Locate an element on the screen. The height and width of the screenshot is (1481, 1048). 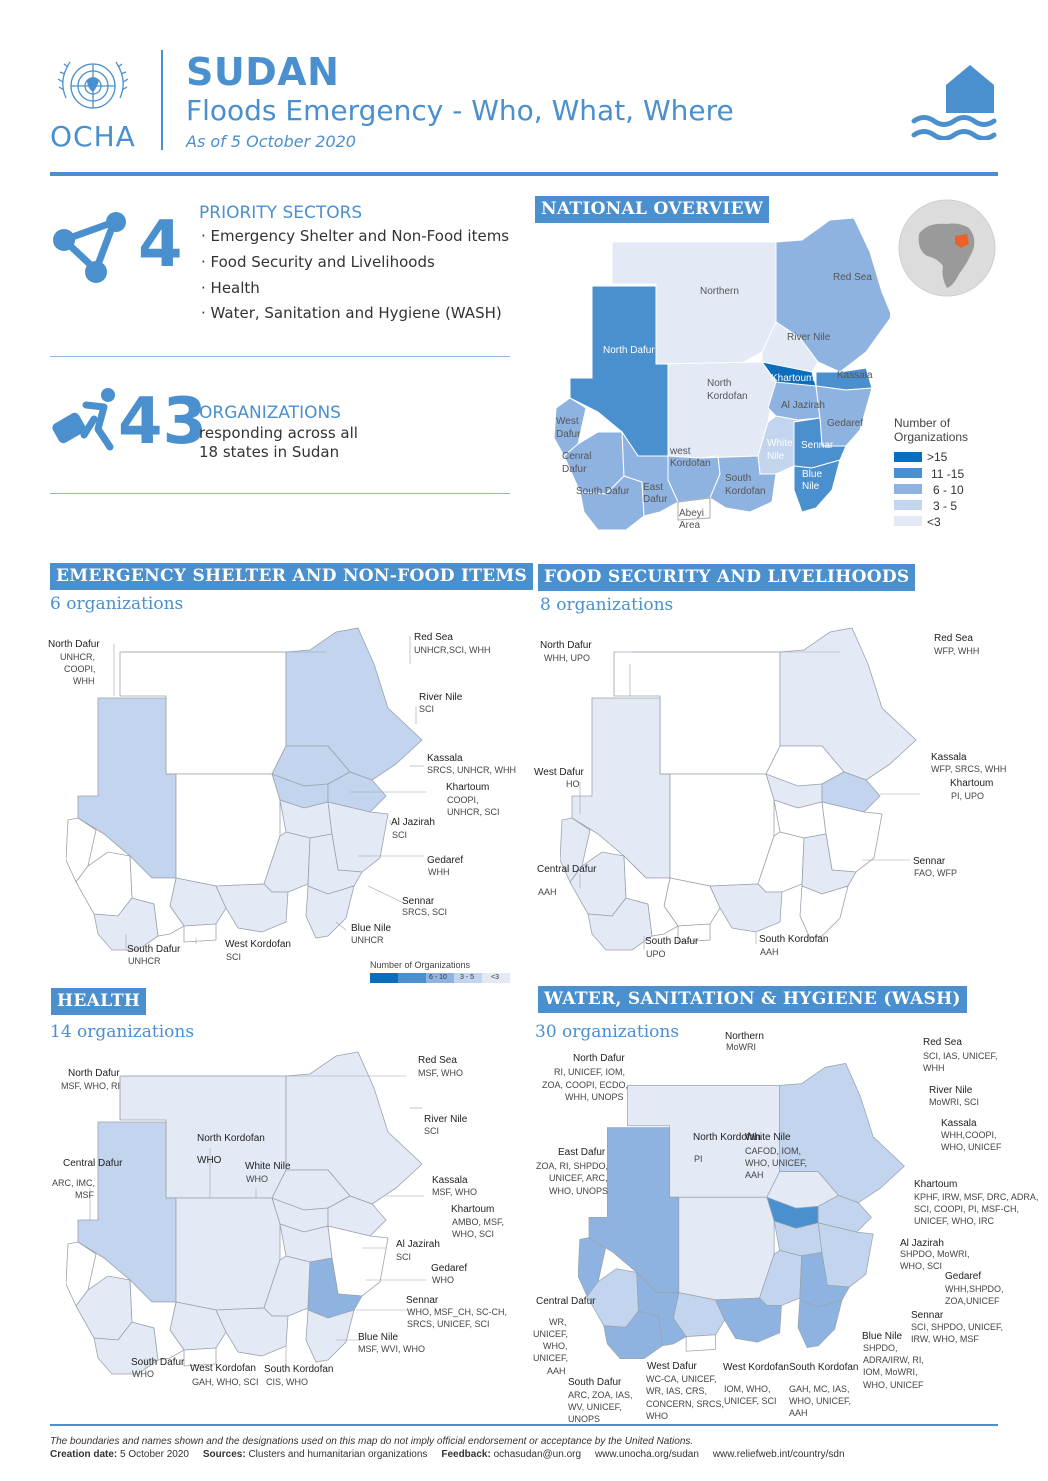
map-label-orgs: IOM, WHO, is located at coordinates (747, 1389).